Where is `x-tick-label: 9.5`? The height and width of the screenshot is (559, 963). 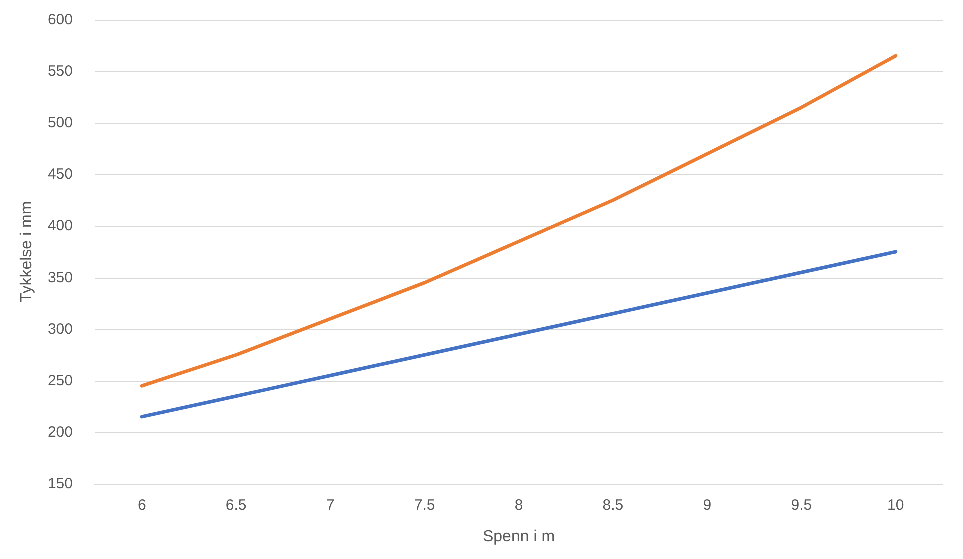 x-tick-label: 9.5 is located at coordinates (801, 505).